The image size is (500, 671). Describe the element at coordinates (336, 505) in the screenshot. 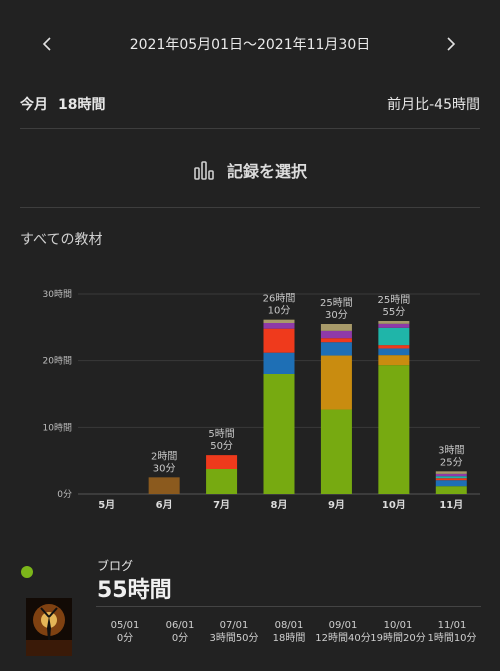

I see `x-tick-label: 9月` at that location.